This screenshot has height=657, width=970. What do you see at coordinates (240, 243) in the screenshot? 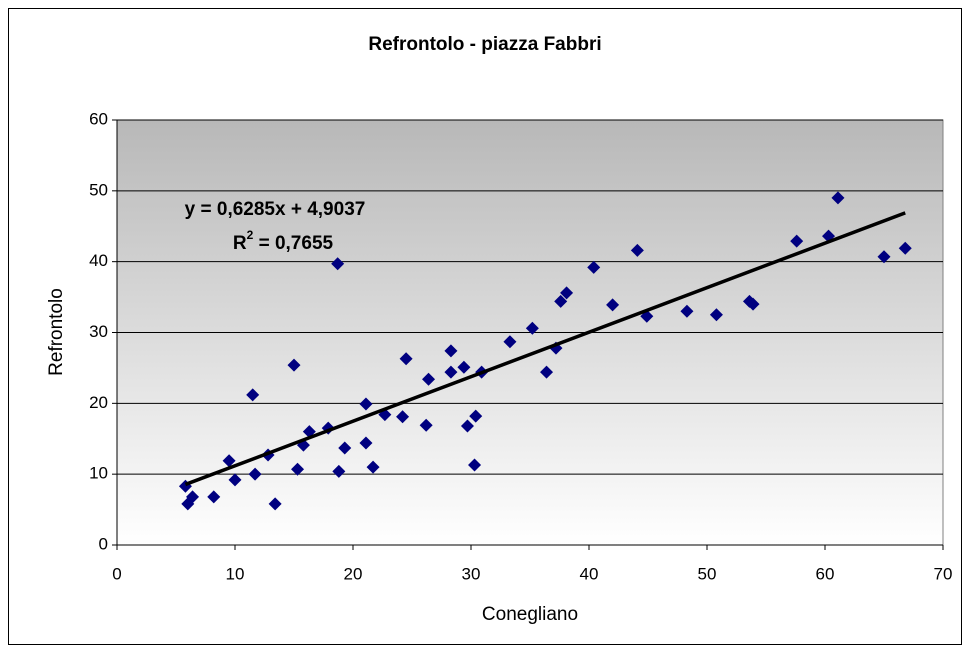
I see `r-squared-base: R` at bounding box center [240, 243].